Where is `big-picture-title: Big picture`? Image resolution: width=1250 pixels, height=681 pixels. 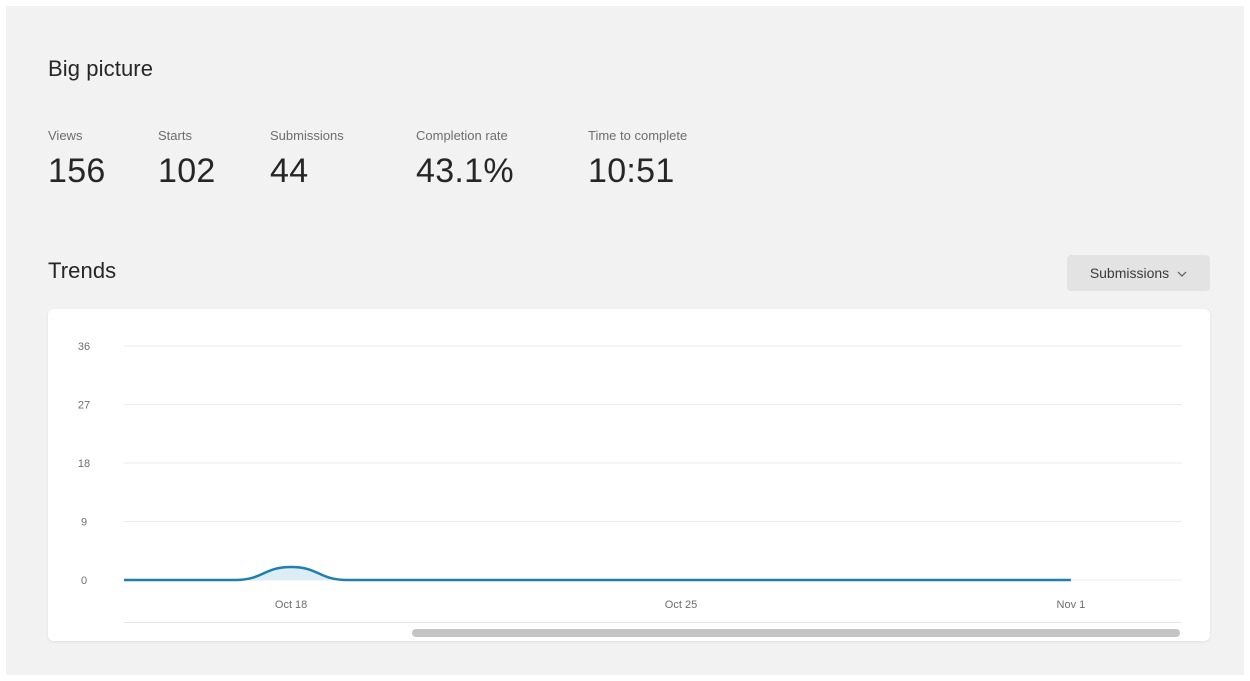
big-picture-title: Big picture is located at coordinates (101, 68).